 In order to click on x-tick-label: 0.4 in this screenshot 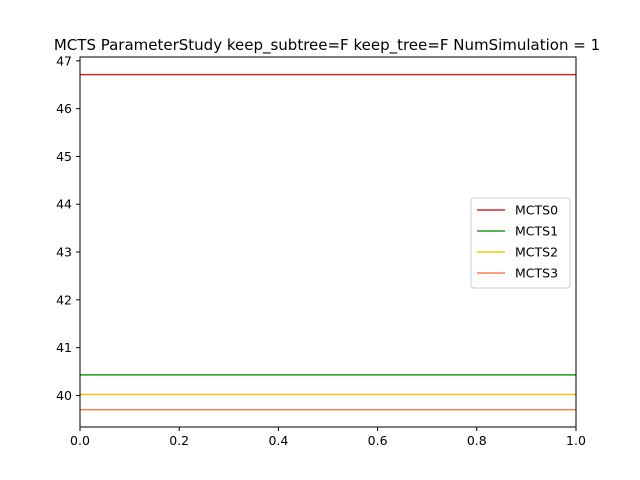, I will do `click(278, 440)`.